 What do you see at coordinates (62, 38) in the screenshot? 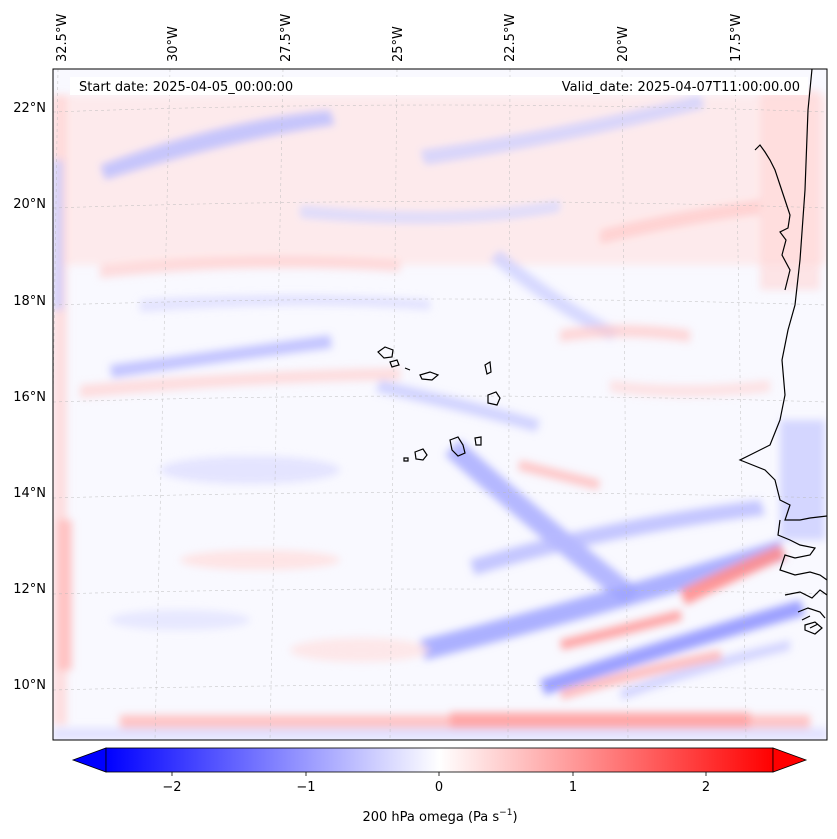
I see `lon-tick-32-5w: 32.5°W` at bounding box center [62, 38].